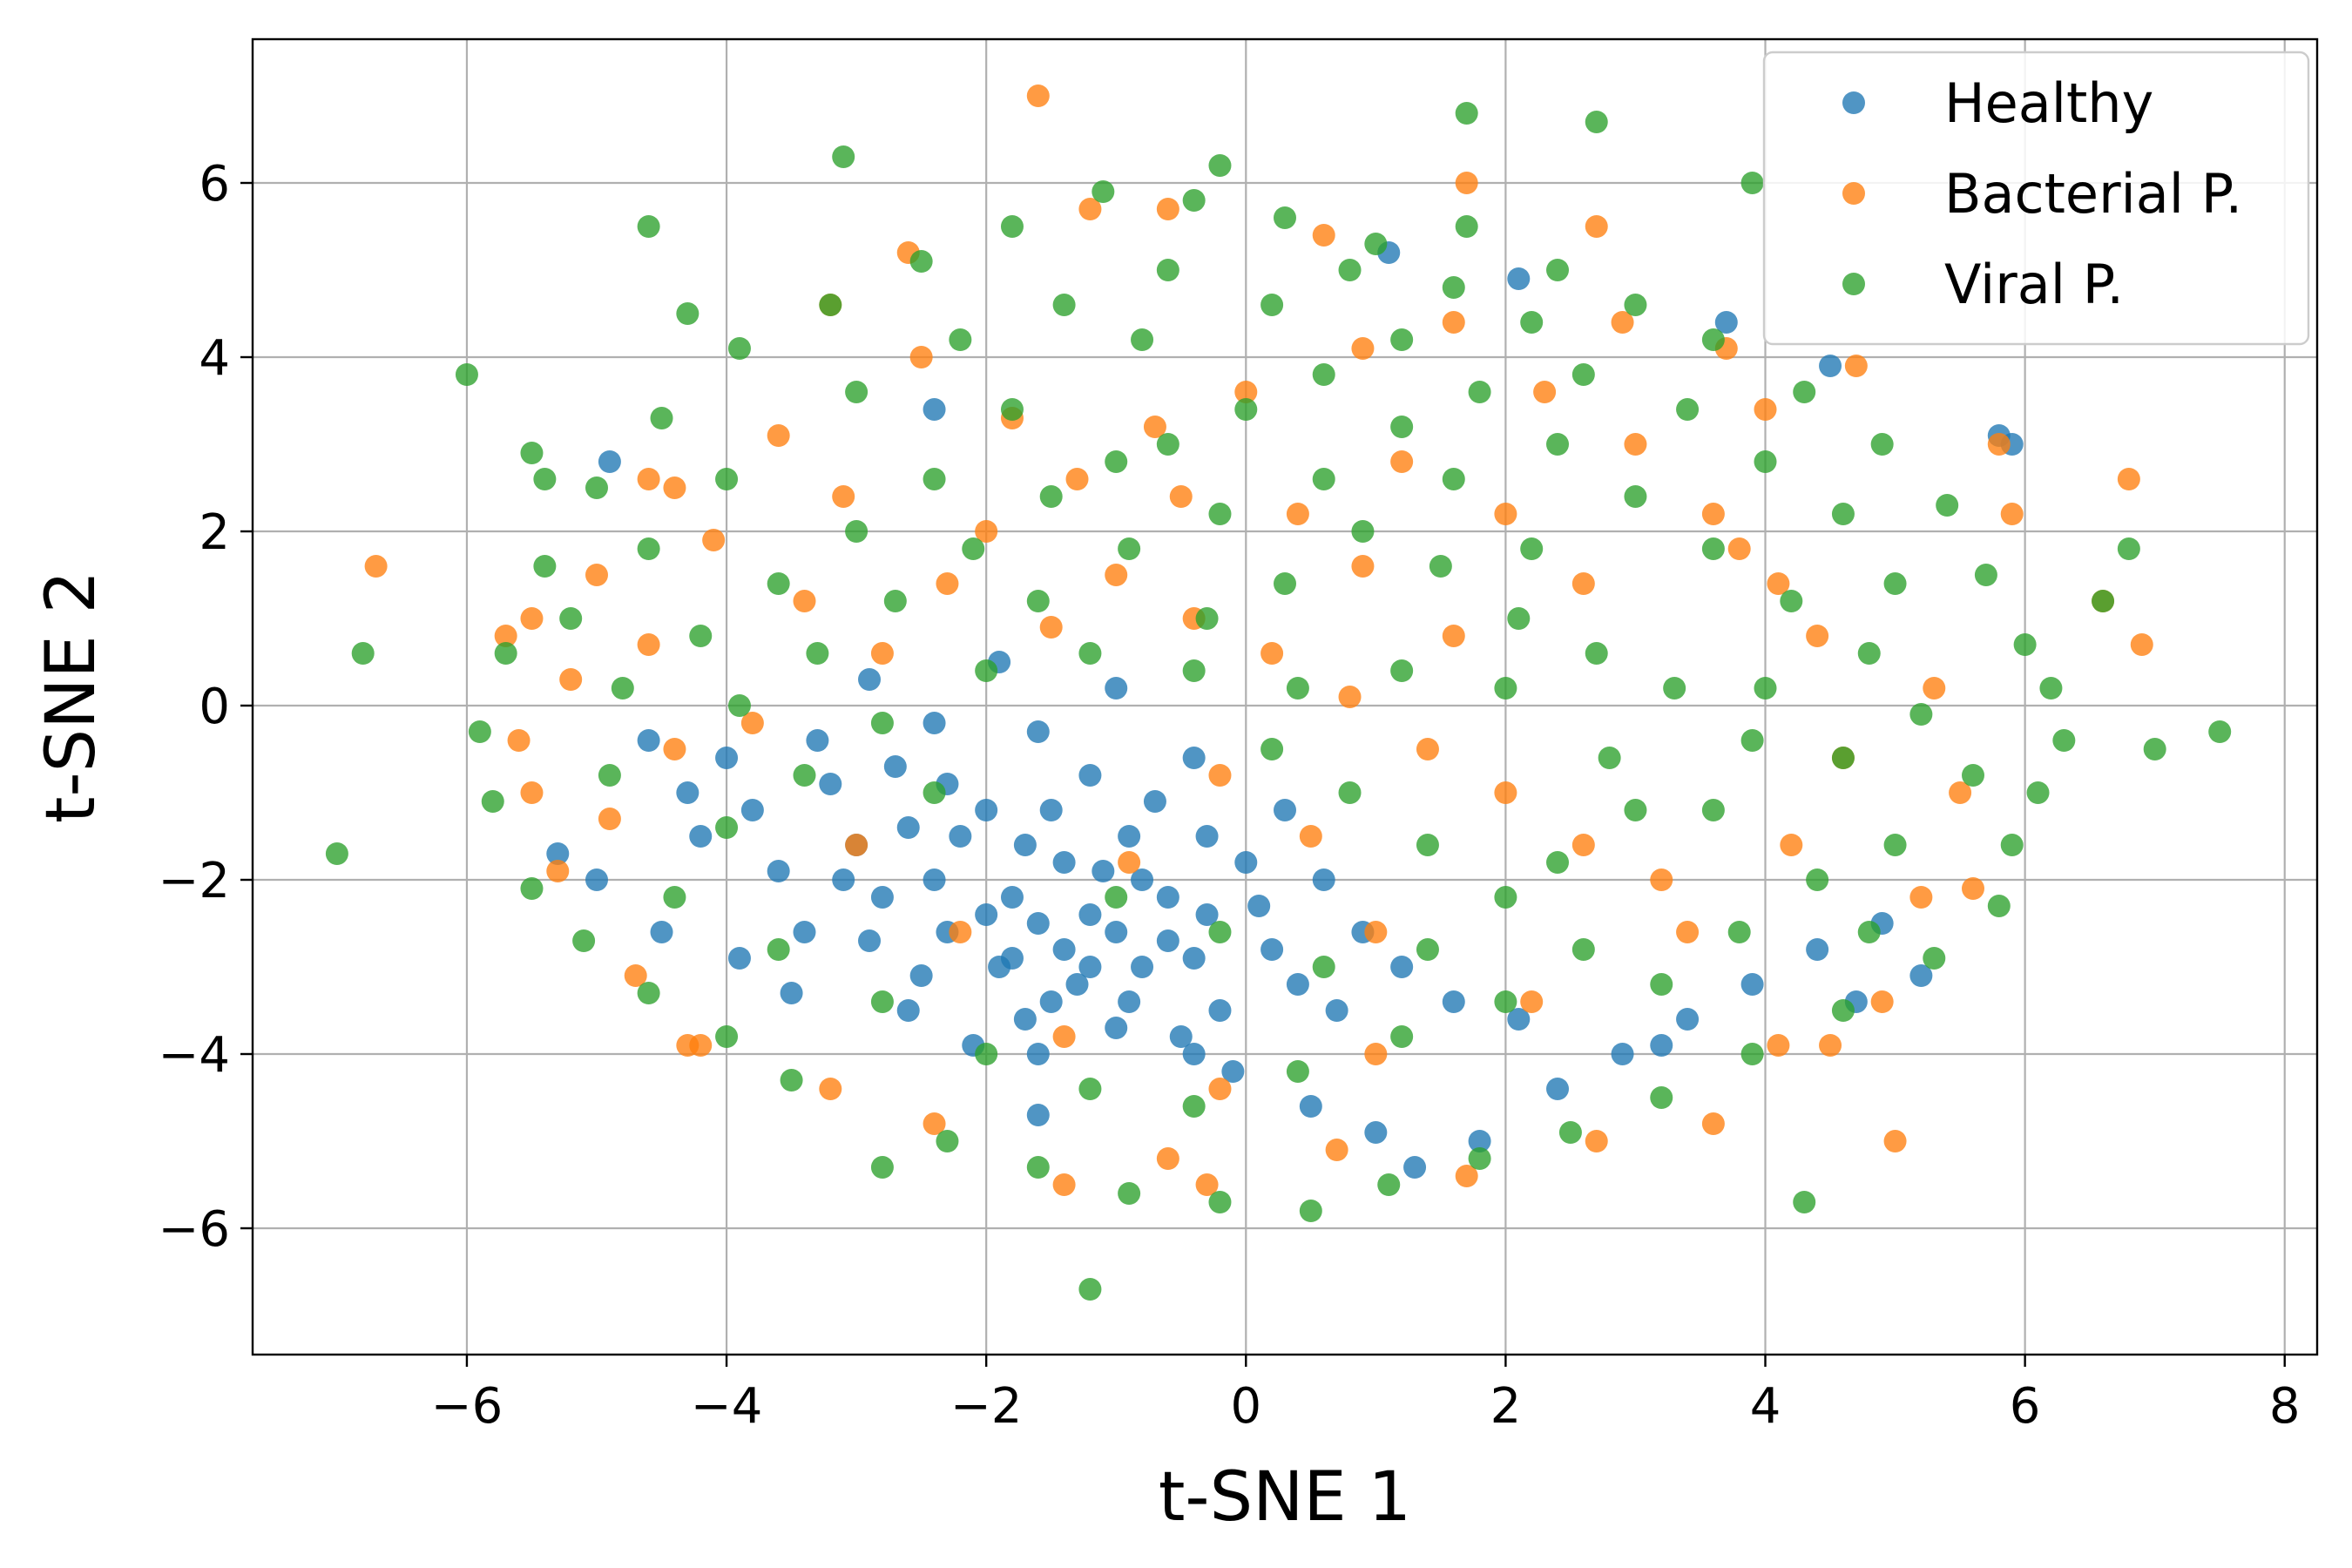 Image resolution: width=2352 pixels, height=1568 pixels. I want to click on y-axis-label: t-SNE 2, so click(71, 697).